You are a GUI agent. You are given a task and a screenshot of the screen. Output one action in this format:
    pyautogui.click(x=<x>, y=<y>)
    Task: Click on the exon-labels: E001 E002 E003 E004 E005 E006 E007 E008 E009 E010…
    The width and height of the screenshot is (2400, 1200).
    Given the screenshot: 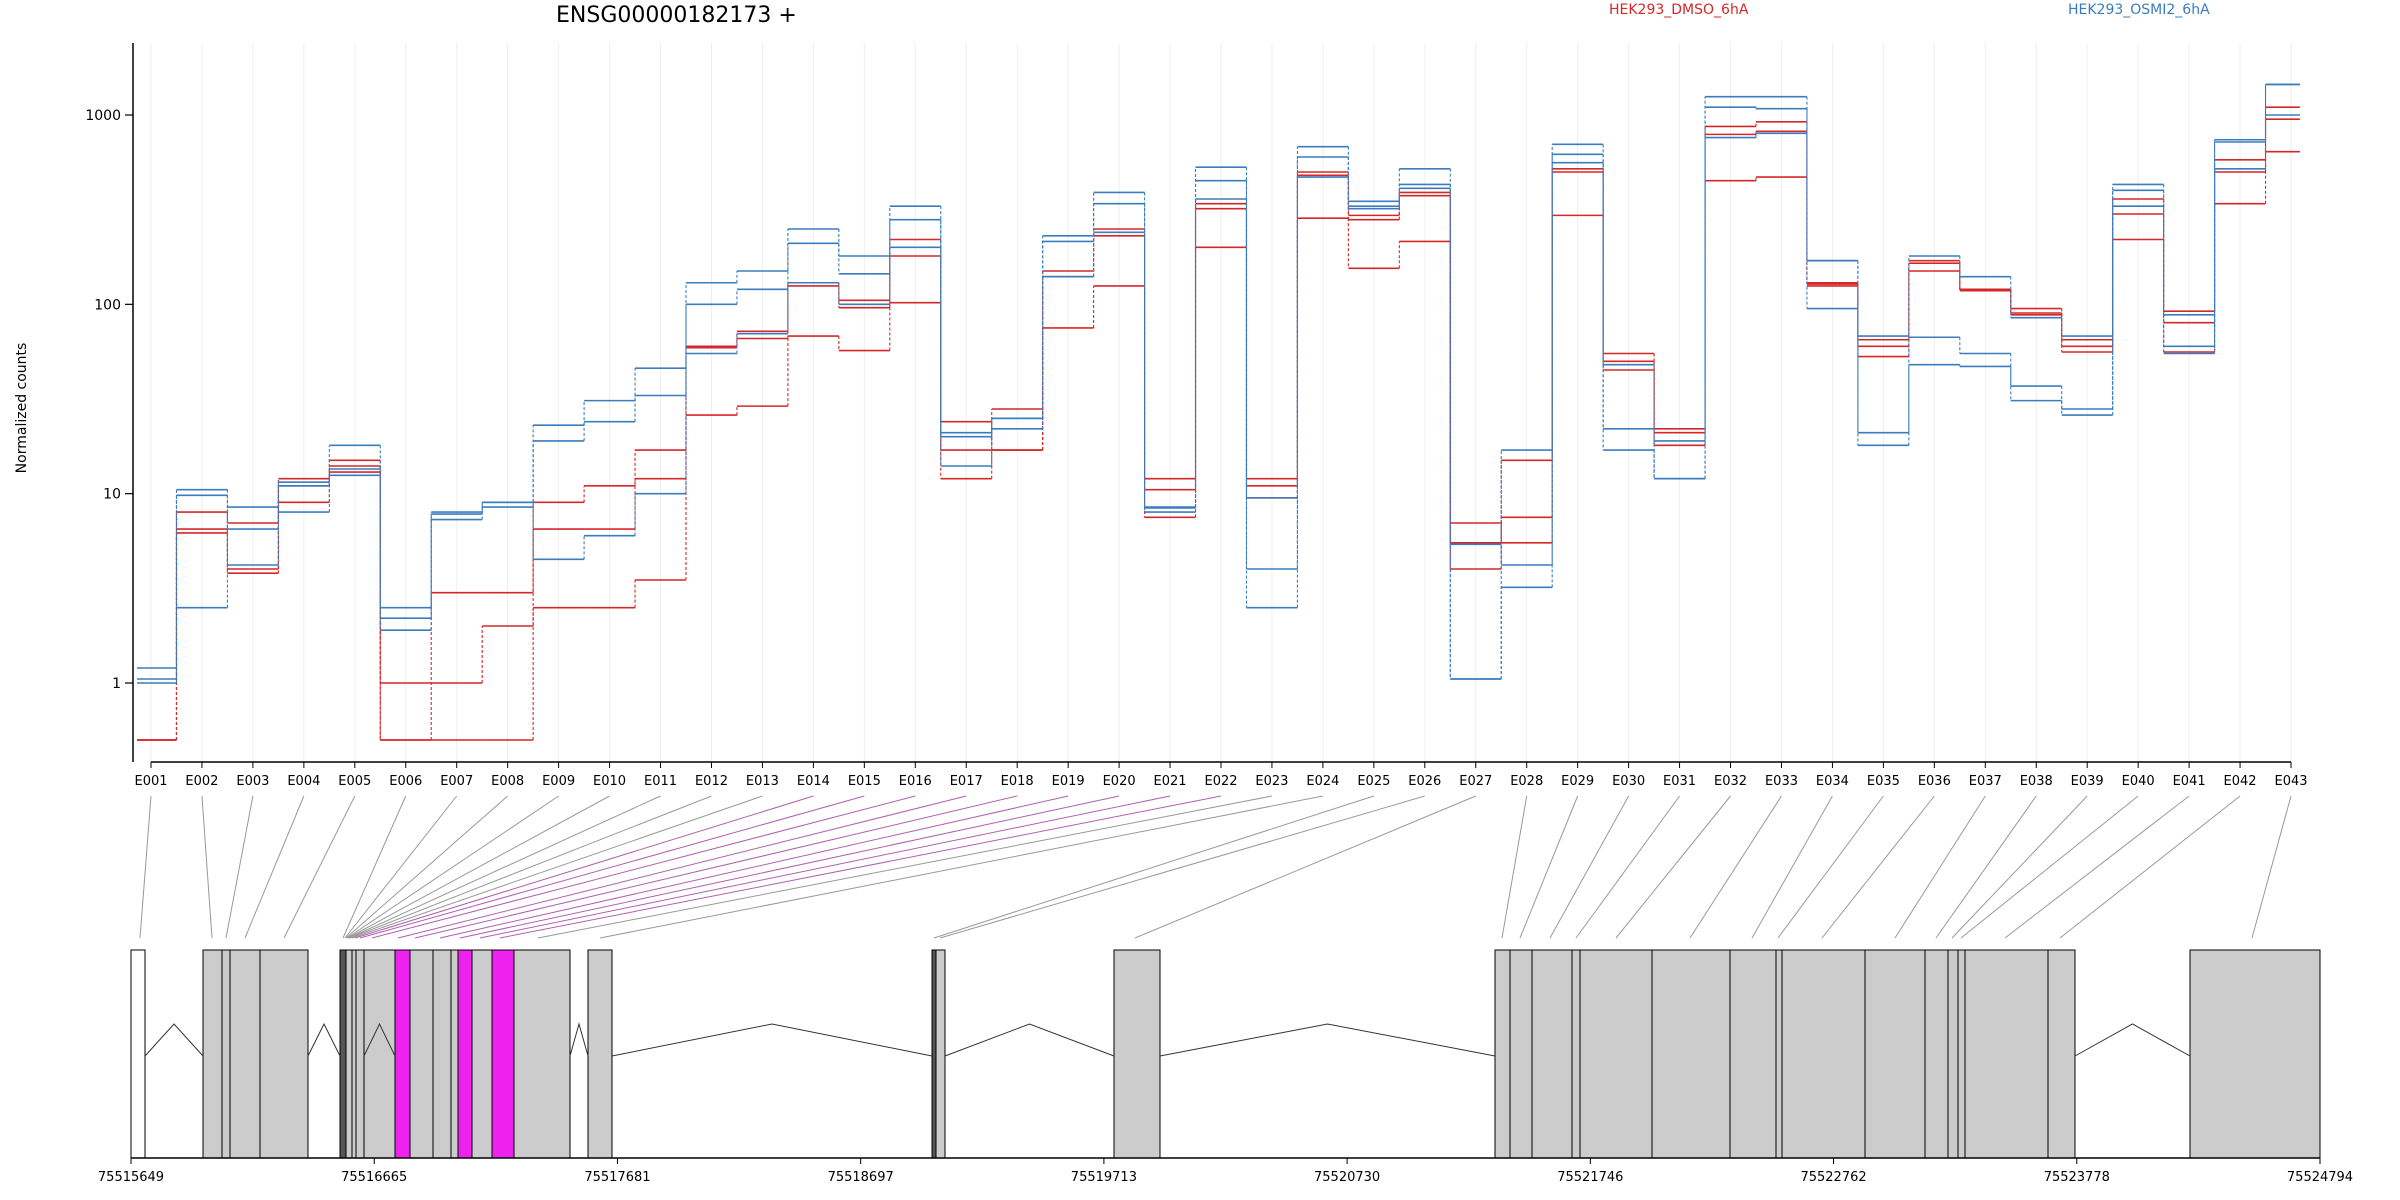 What is the action you would take?
    pyautogui.click(x=1221, y=775)
    